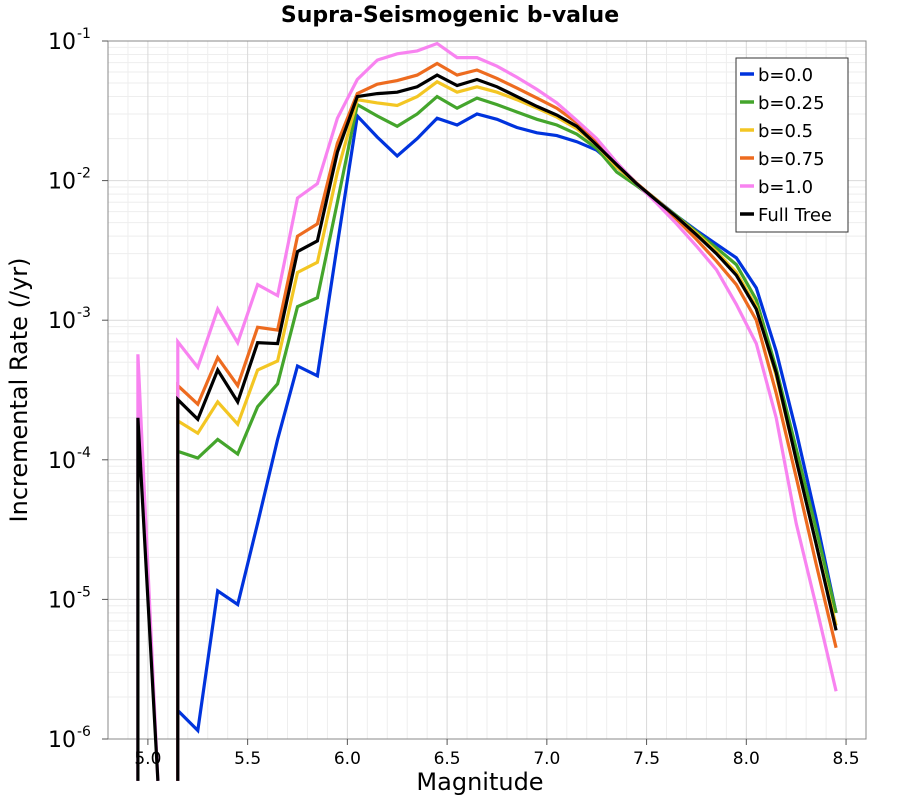 This screenshot has height=800, width=900. Describe the element at coordinates (19, 390) in the screenshot. I see `y-axis-label: Incremental Rate (/yr)` at that location.